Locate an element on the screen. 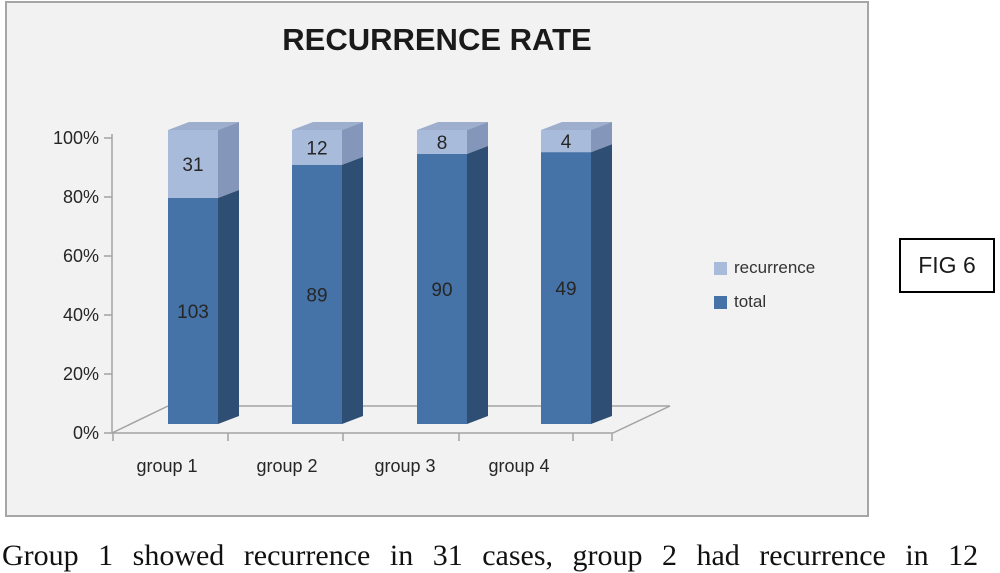 This screenshot has width=1000, height=573. figure-label: FIG 6 is located at coordinates (947, 265).